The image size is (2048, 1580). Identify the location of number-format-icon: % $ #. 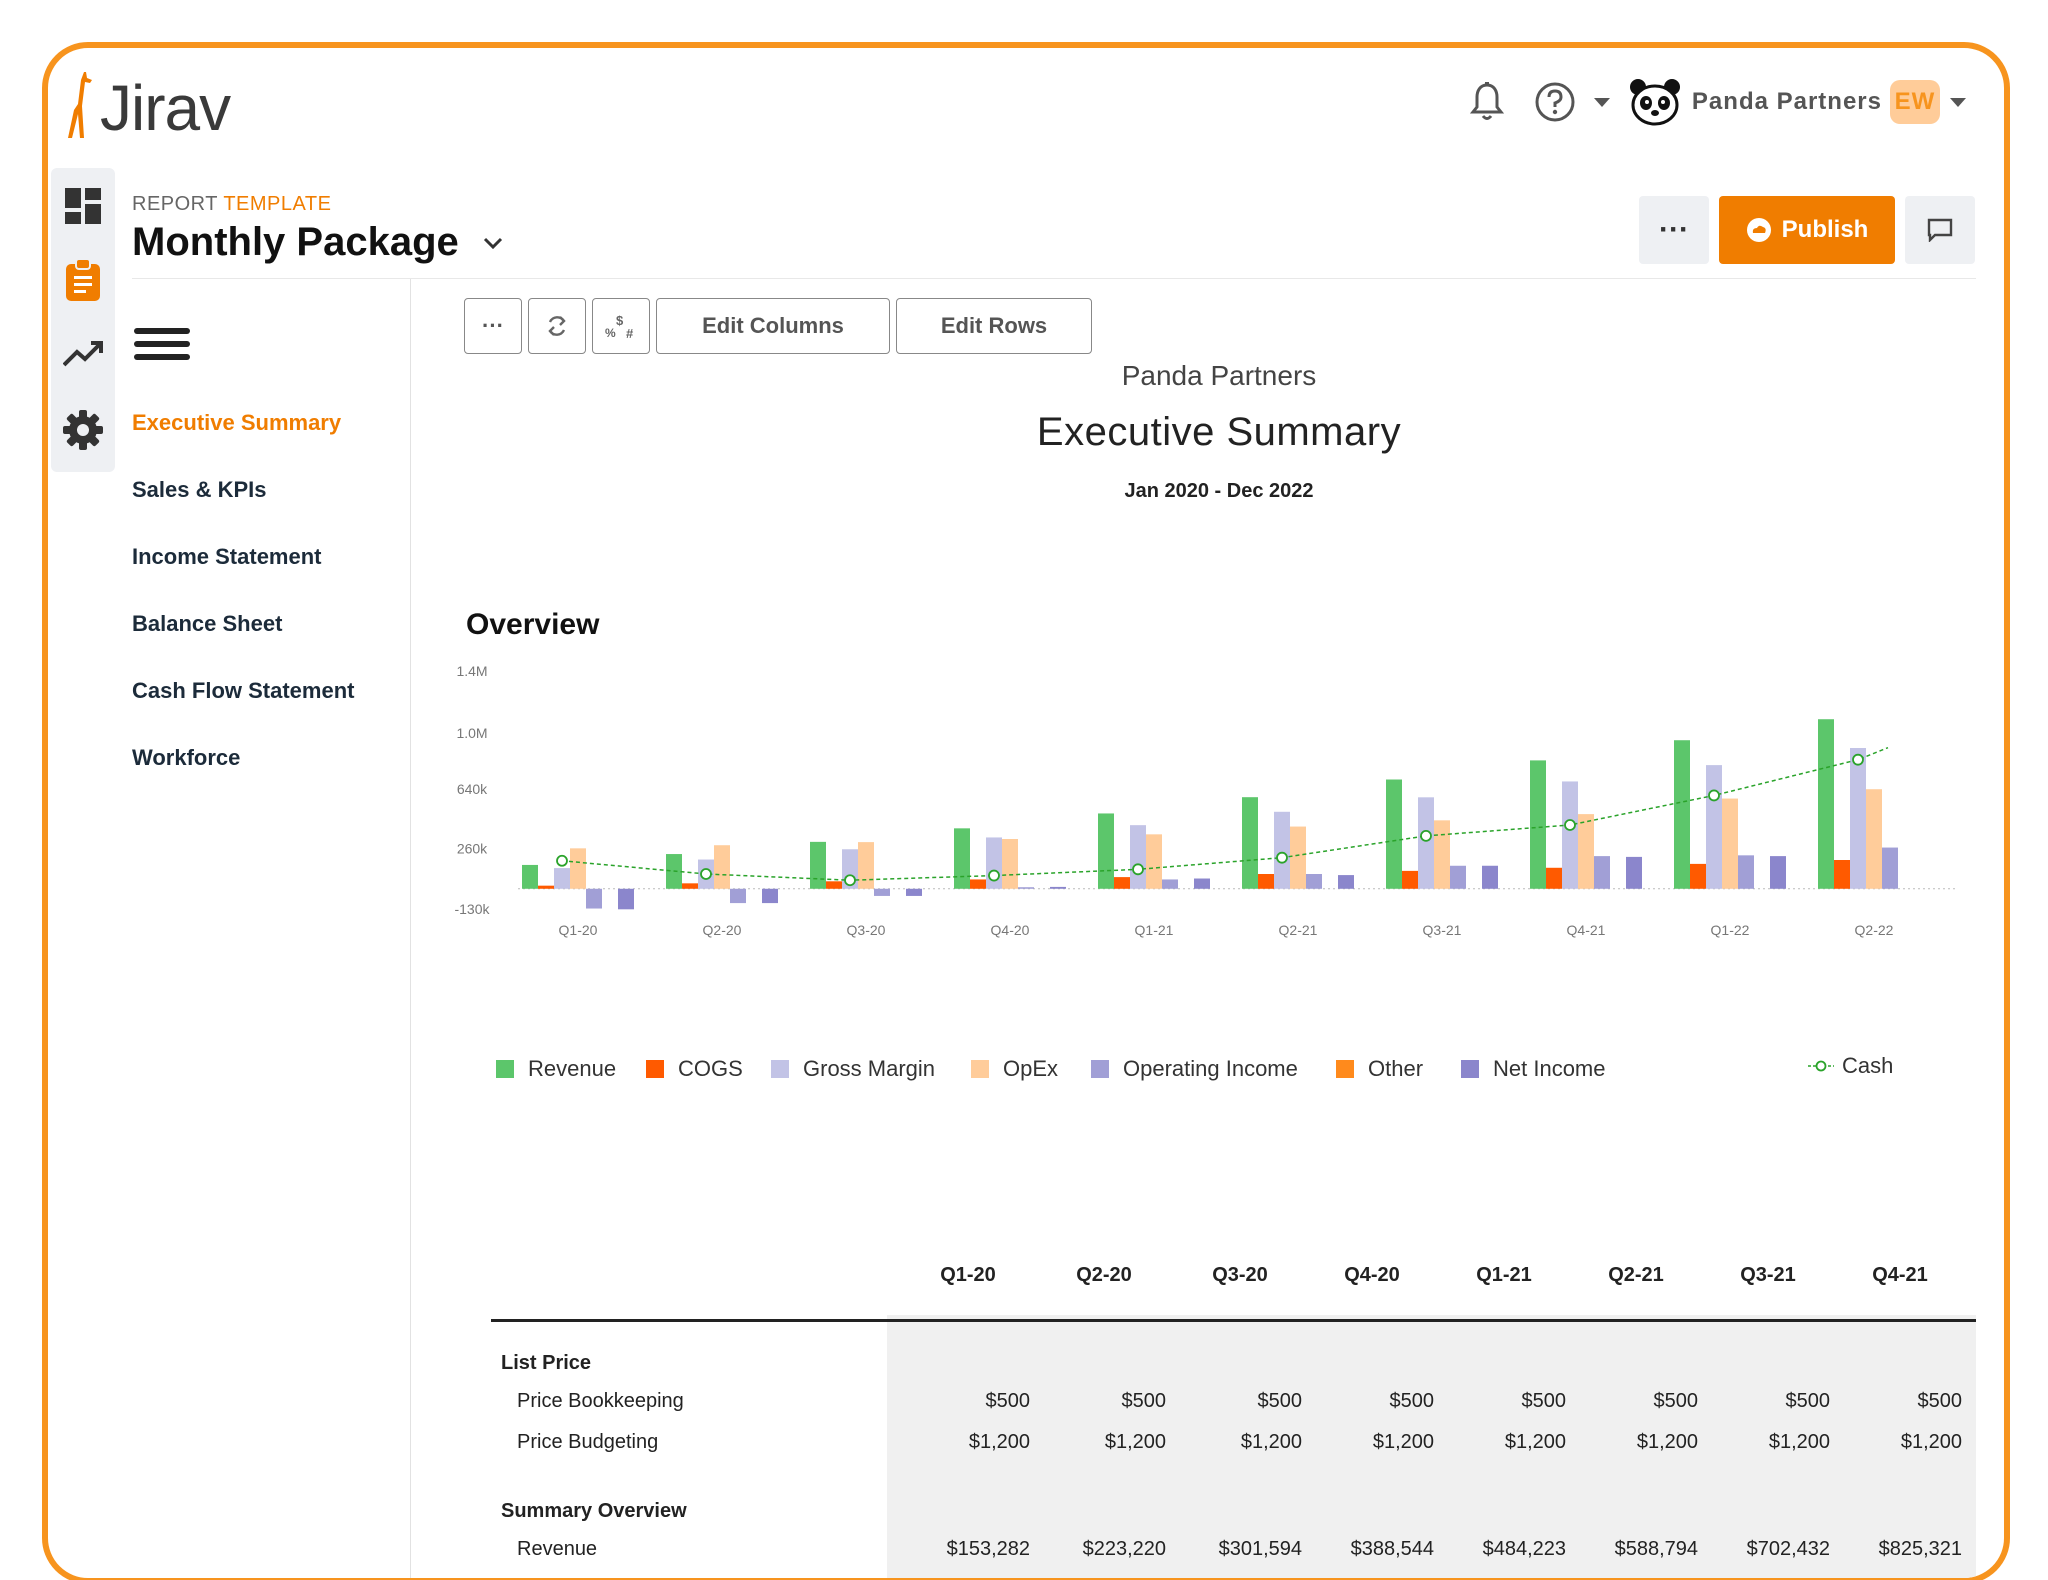
(619, 327).